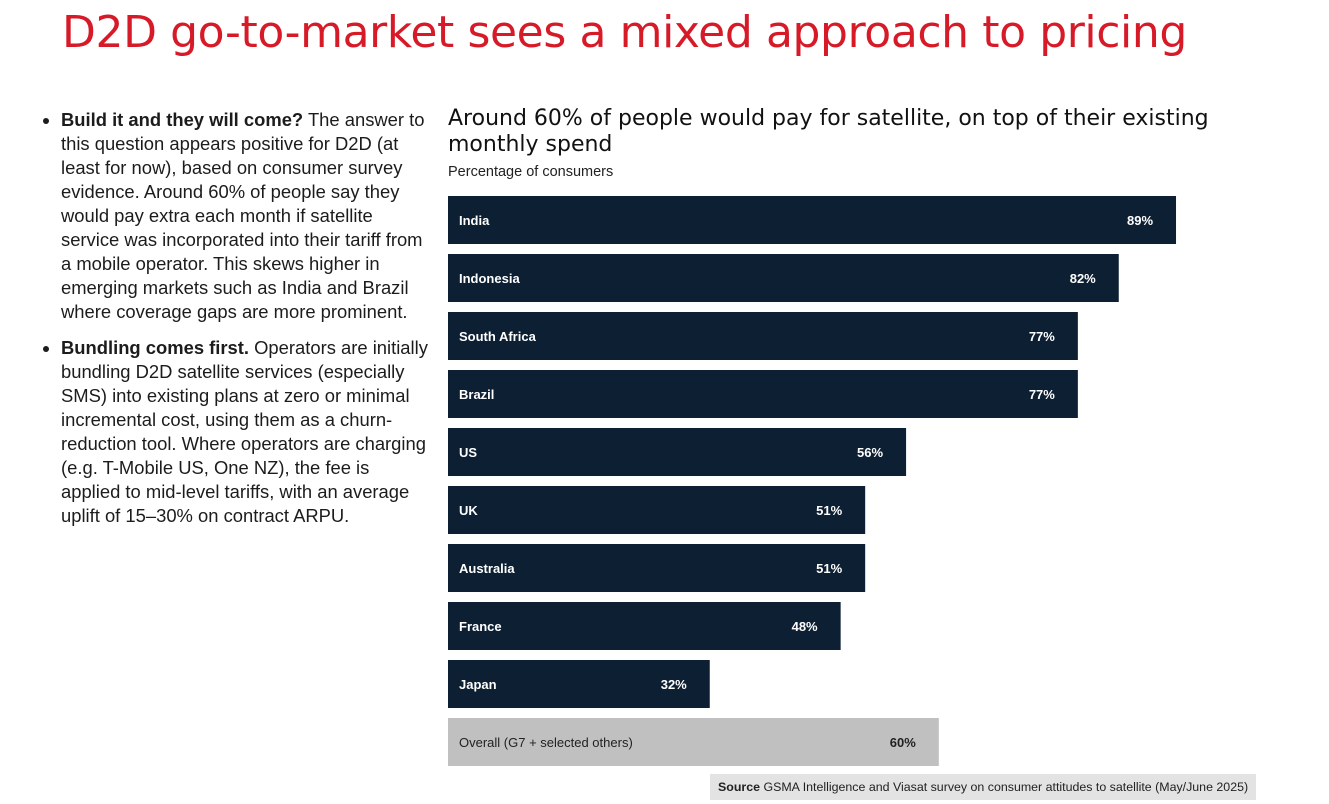 This screenshot has width=1329, height=804. Describe the element at coordinates (468, 452) in the screenshot. I see `bar-label-us: US` at that location.